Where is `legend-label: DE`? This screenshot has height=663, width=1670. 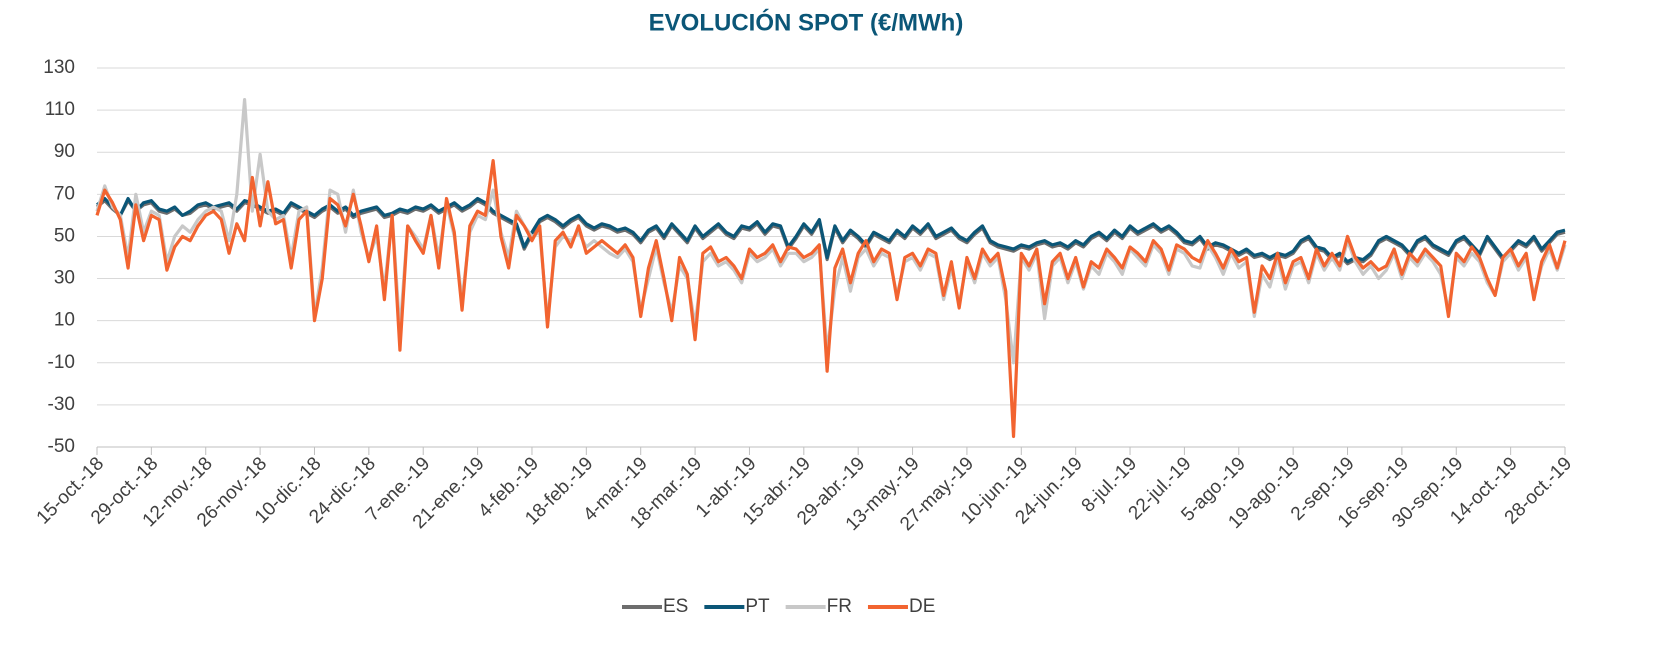 legend-label: DE is located at coordinates (922, 606).